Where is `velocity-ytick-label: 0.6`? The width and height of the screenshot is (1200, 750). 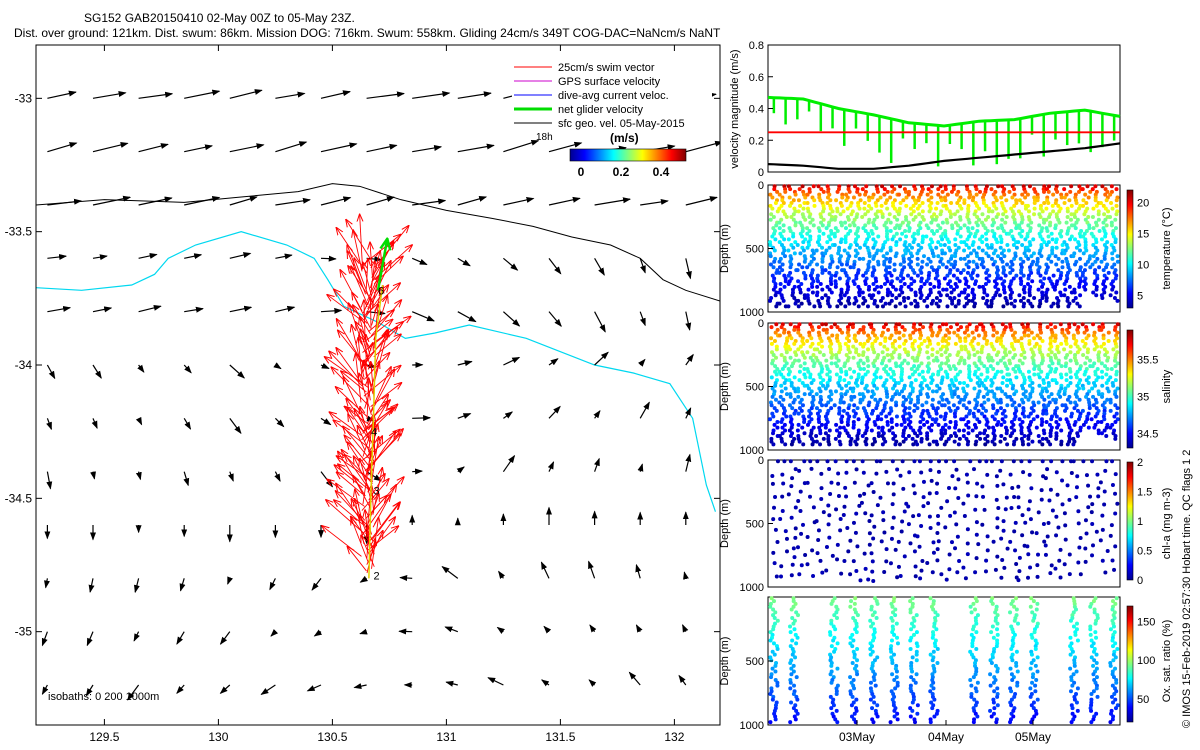 velocity-ytick-label: 0.6 is located at coordinates (756, 78).